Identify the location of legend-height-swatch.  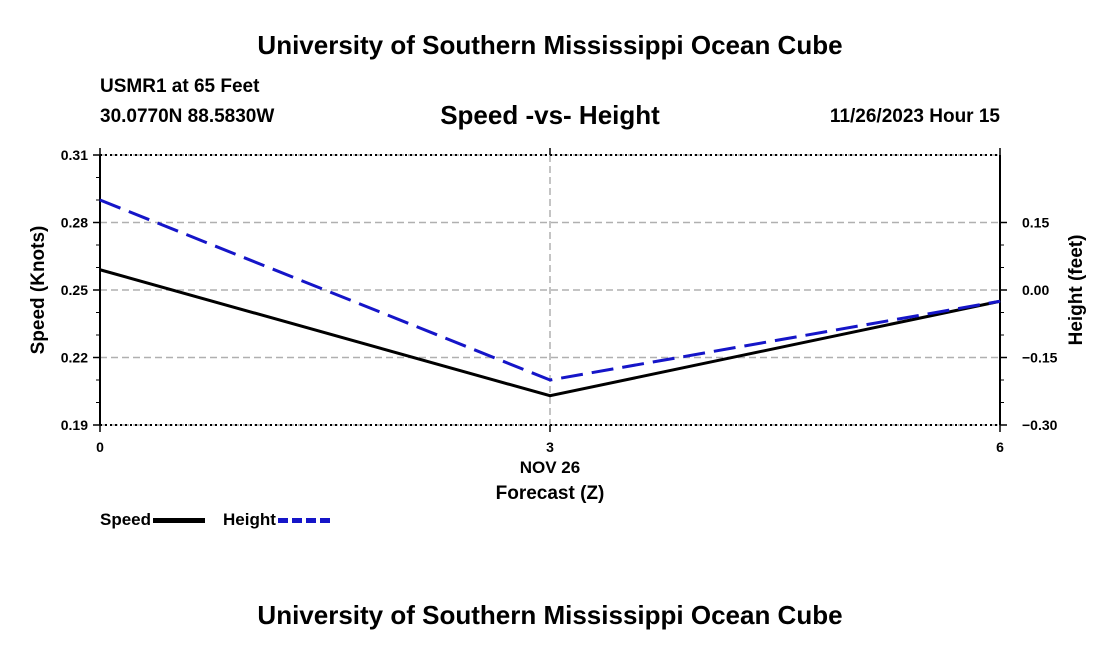
(303, 520).